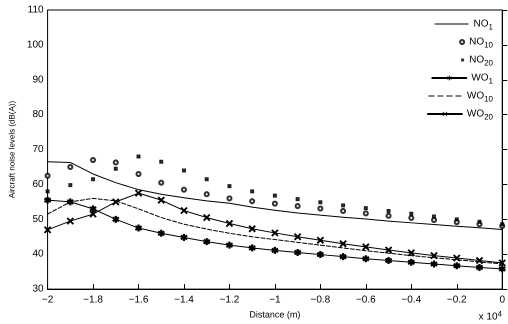  I want to click on y-axis-title: Aircraft noise levels (dB(A)), so click(12, 149).